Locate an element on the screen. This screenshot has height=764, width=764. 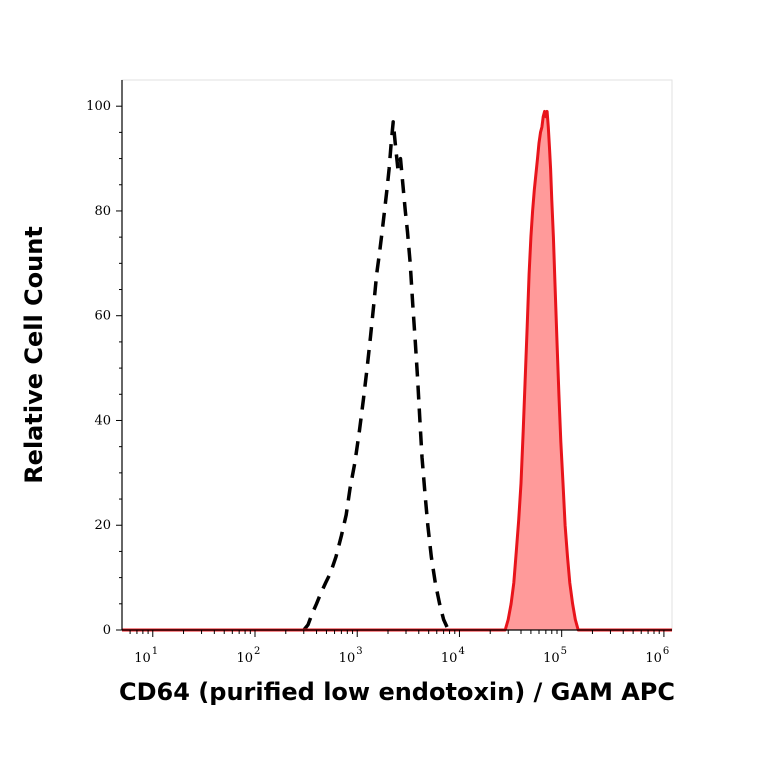
series-1-line is located at coordinates (376, 376).